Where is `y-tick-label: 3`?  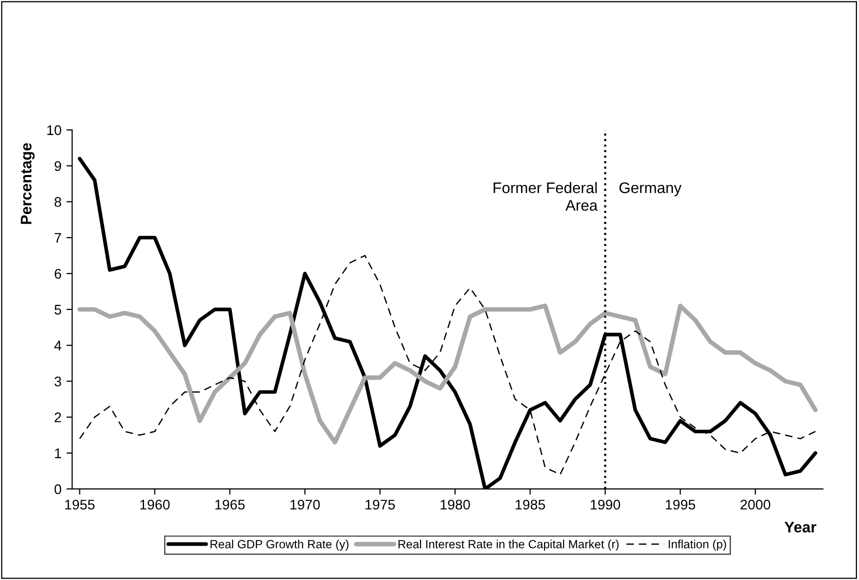 y-tick-label: 3 is located at coordinates (58, 381).